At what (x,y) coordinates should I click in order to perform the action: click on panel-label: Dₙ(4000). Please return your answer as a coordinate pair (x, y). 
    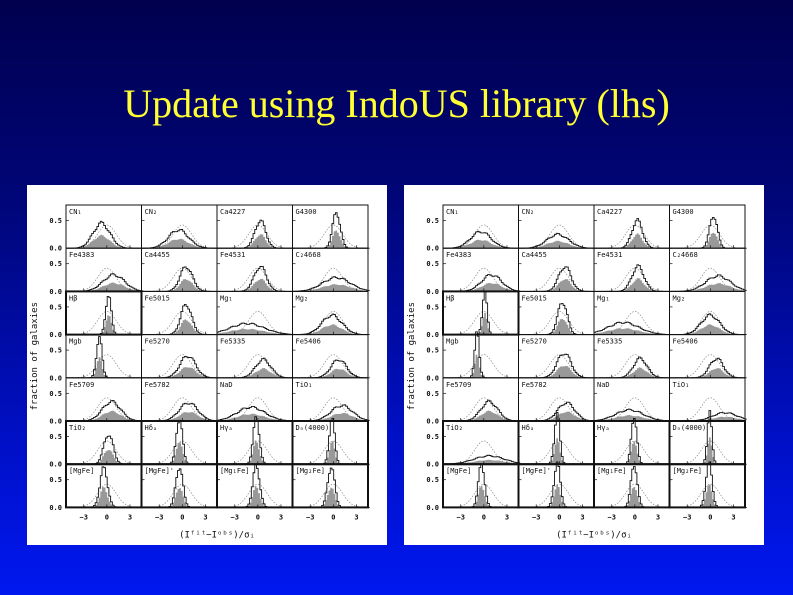
    Looking at the image, I should click on (313, 428).